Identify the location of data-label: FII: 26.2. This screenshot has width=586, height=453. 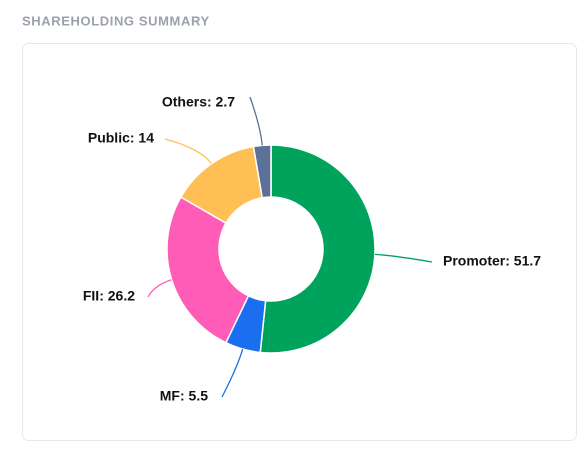
(109, 296).